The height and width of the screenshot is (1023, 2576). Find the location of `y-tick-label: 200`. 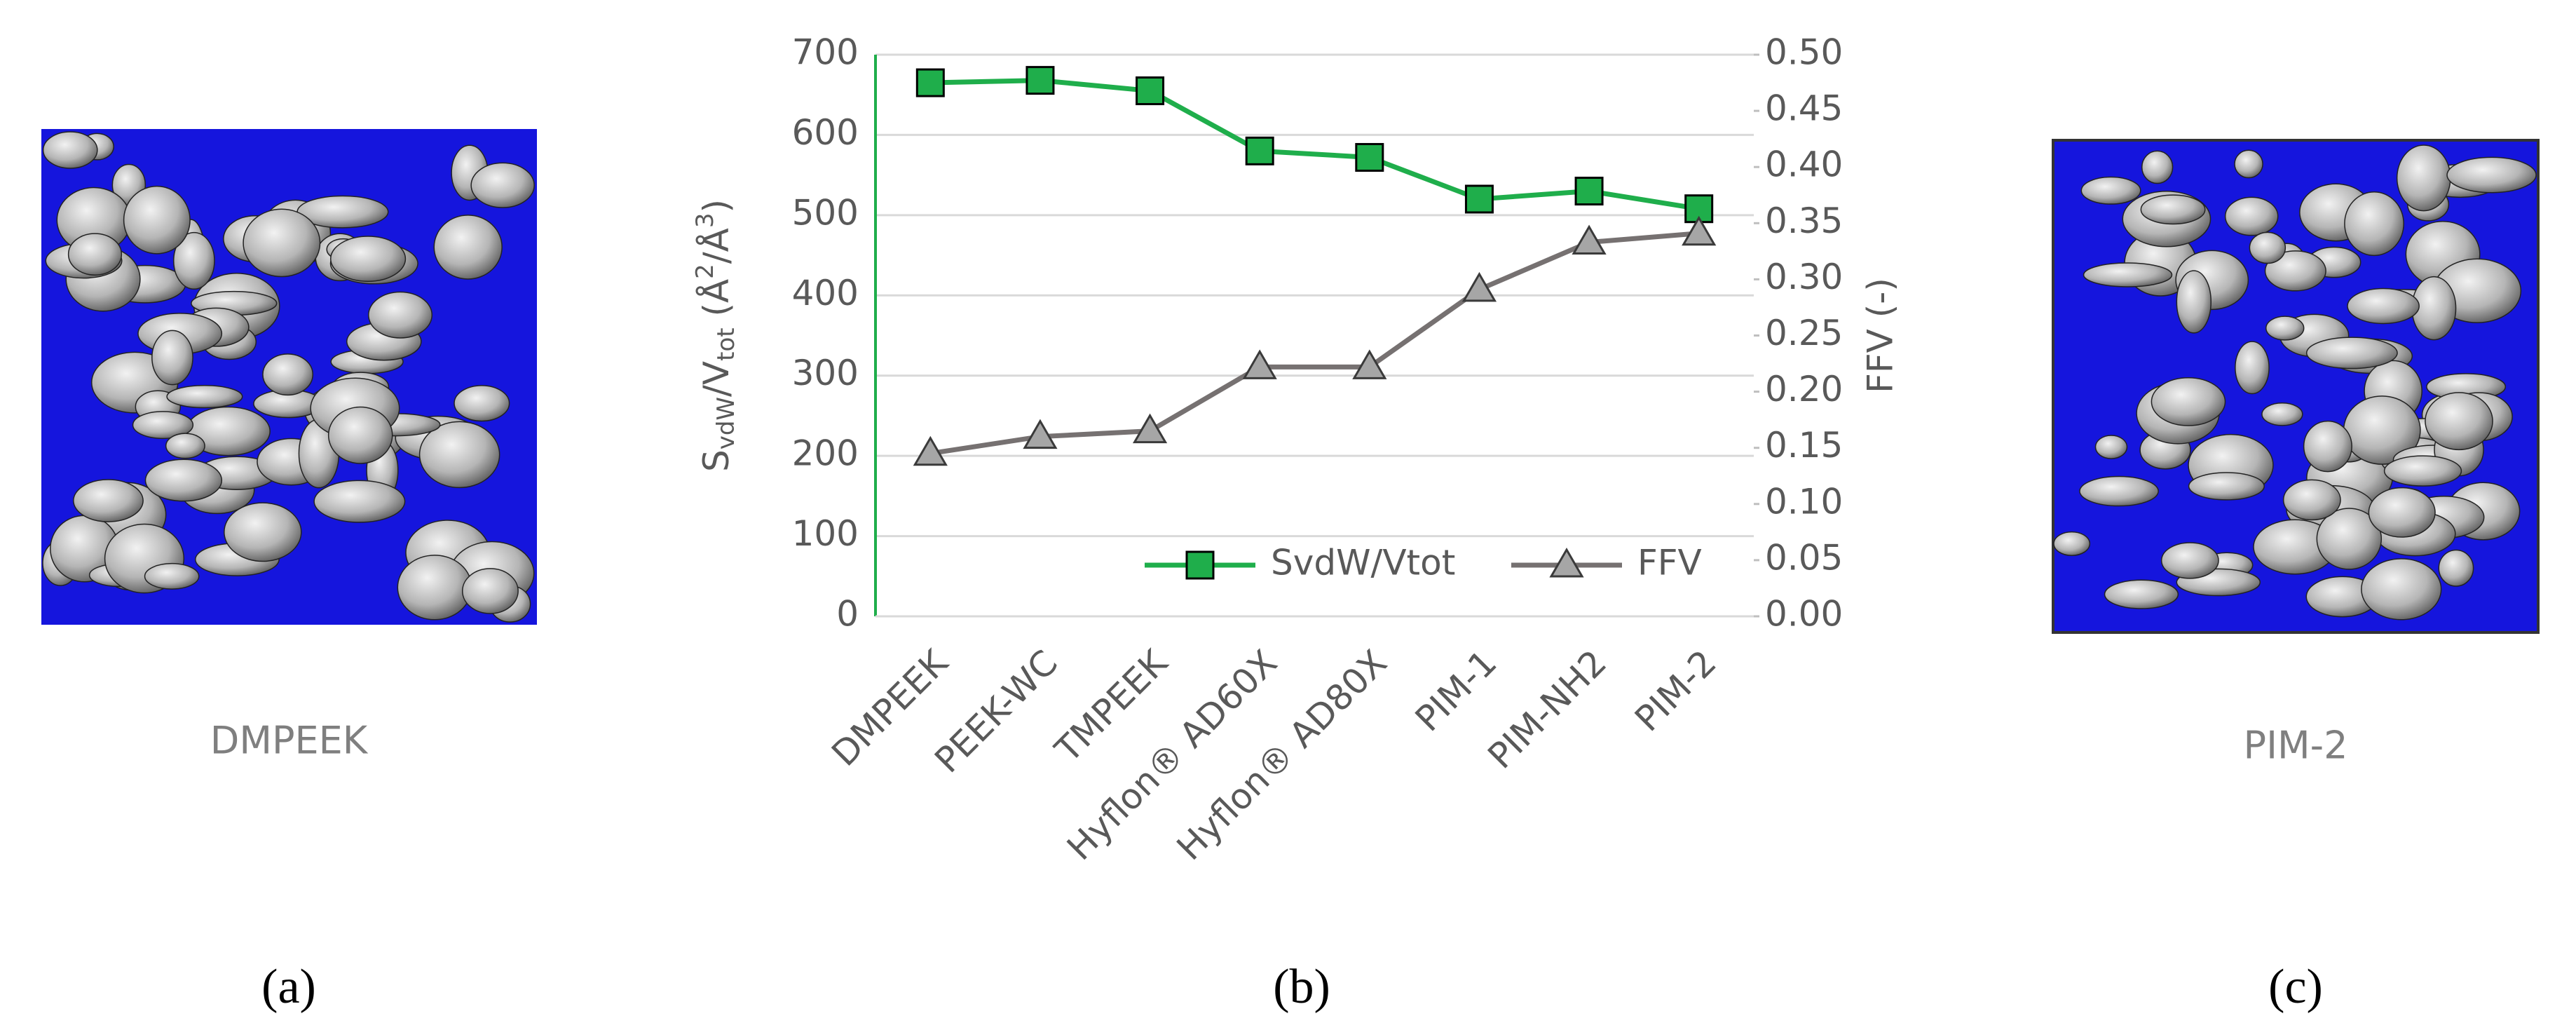

y-tick-label: 200 is located at coordinates (826, 454).